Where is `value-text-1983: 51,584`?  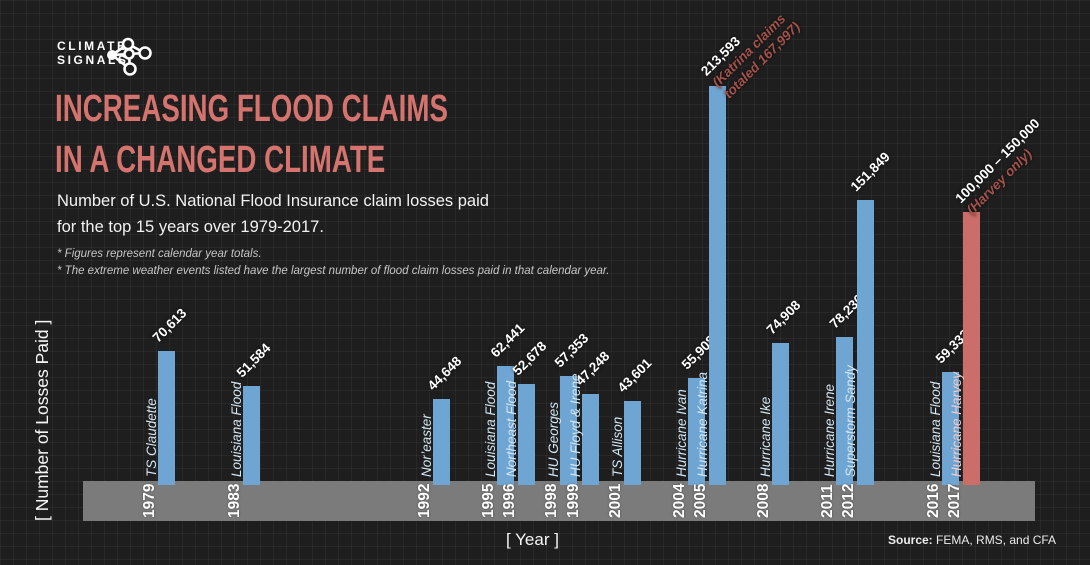 value-text-1983: 51,584 is located at coordinates (253, 360).